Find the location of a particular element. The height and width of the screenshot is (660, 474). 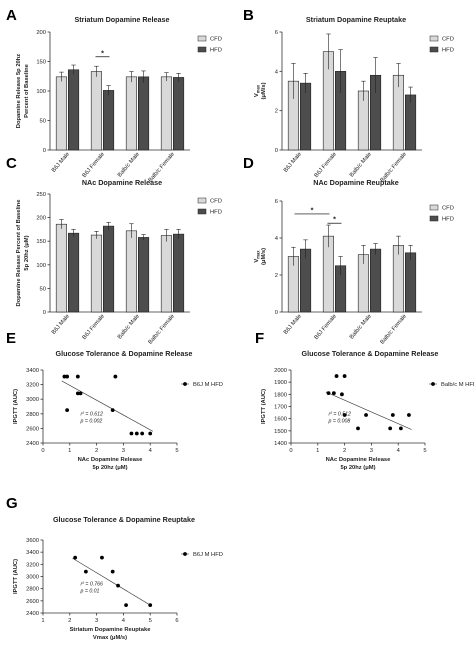

panel-letter-a: A is located at coordinates (11, 15).